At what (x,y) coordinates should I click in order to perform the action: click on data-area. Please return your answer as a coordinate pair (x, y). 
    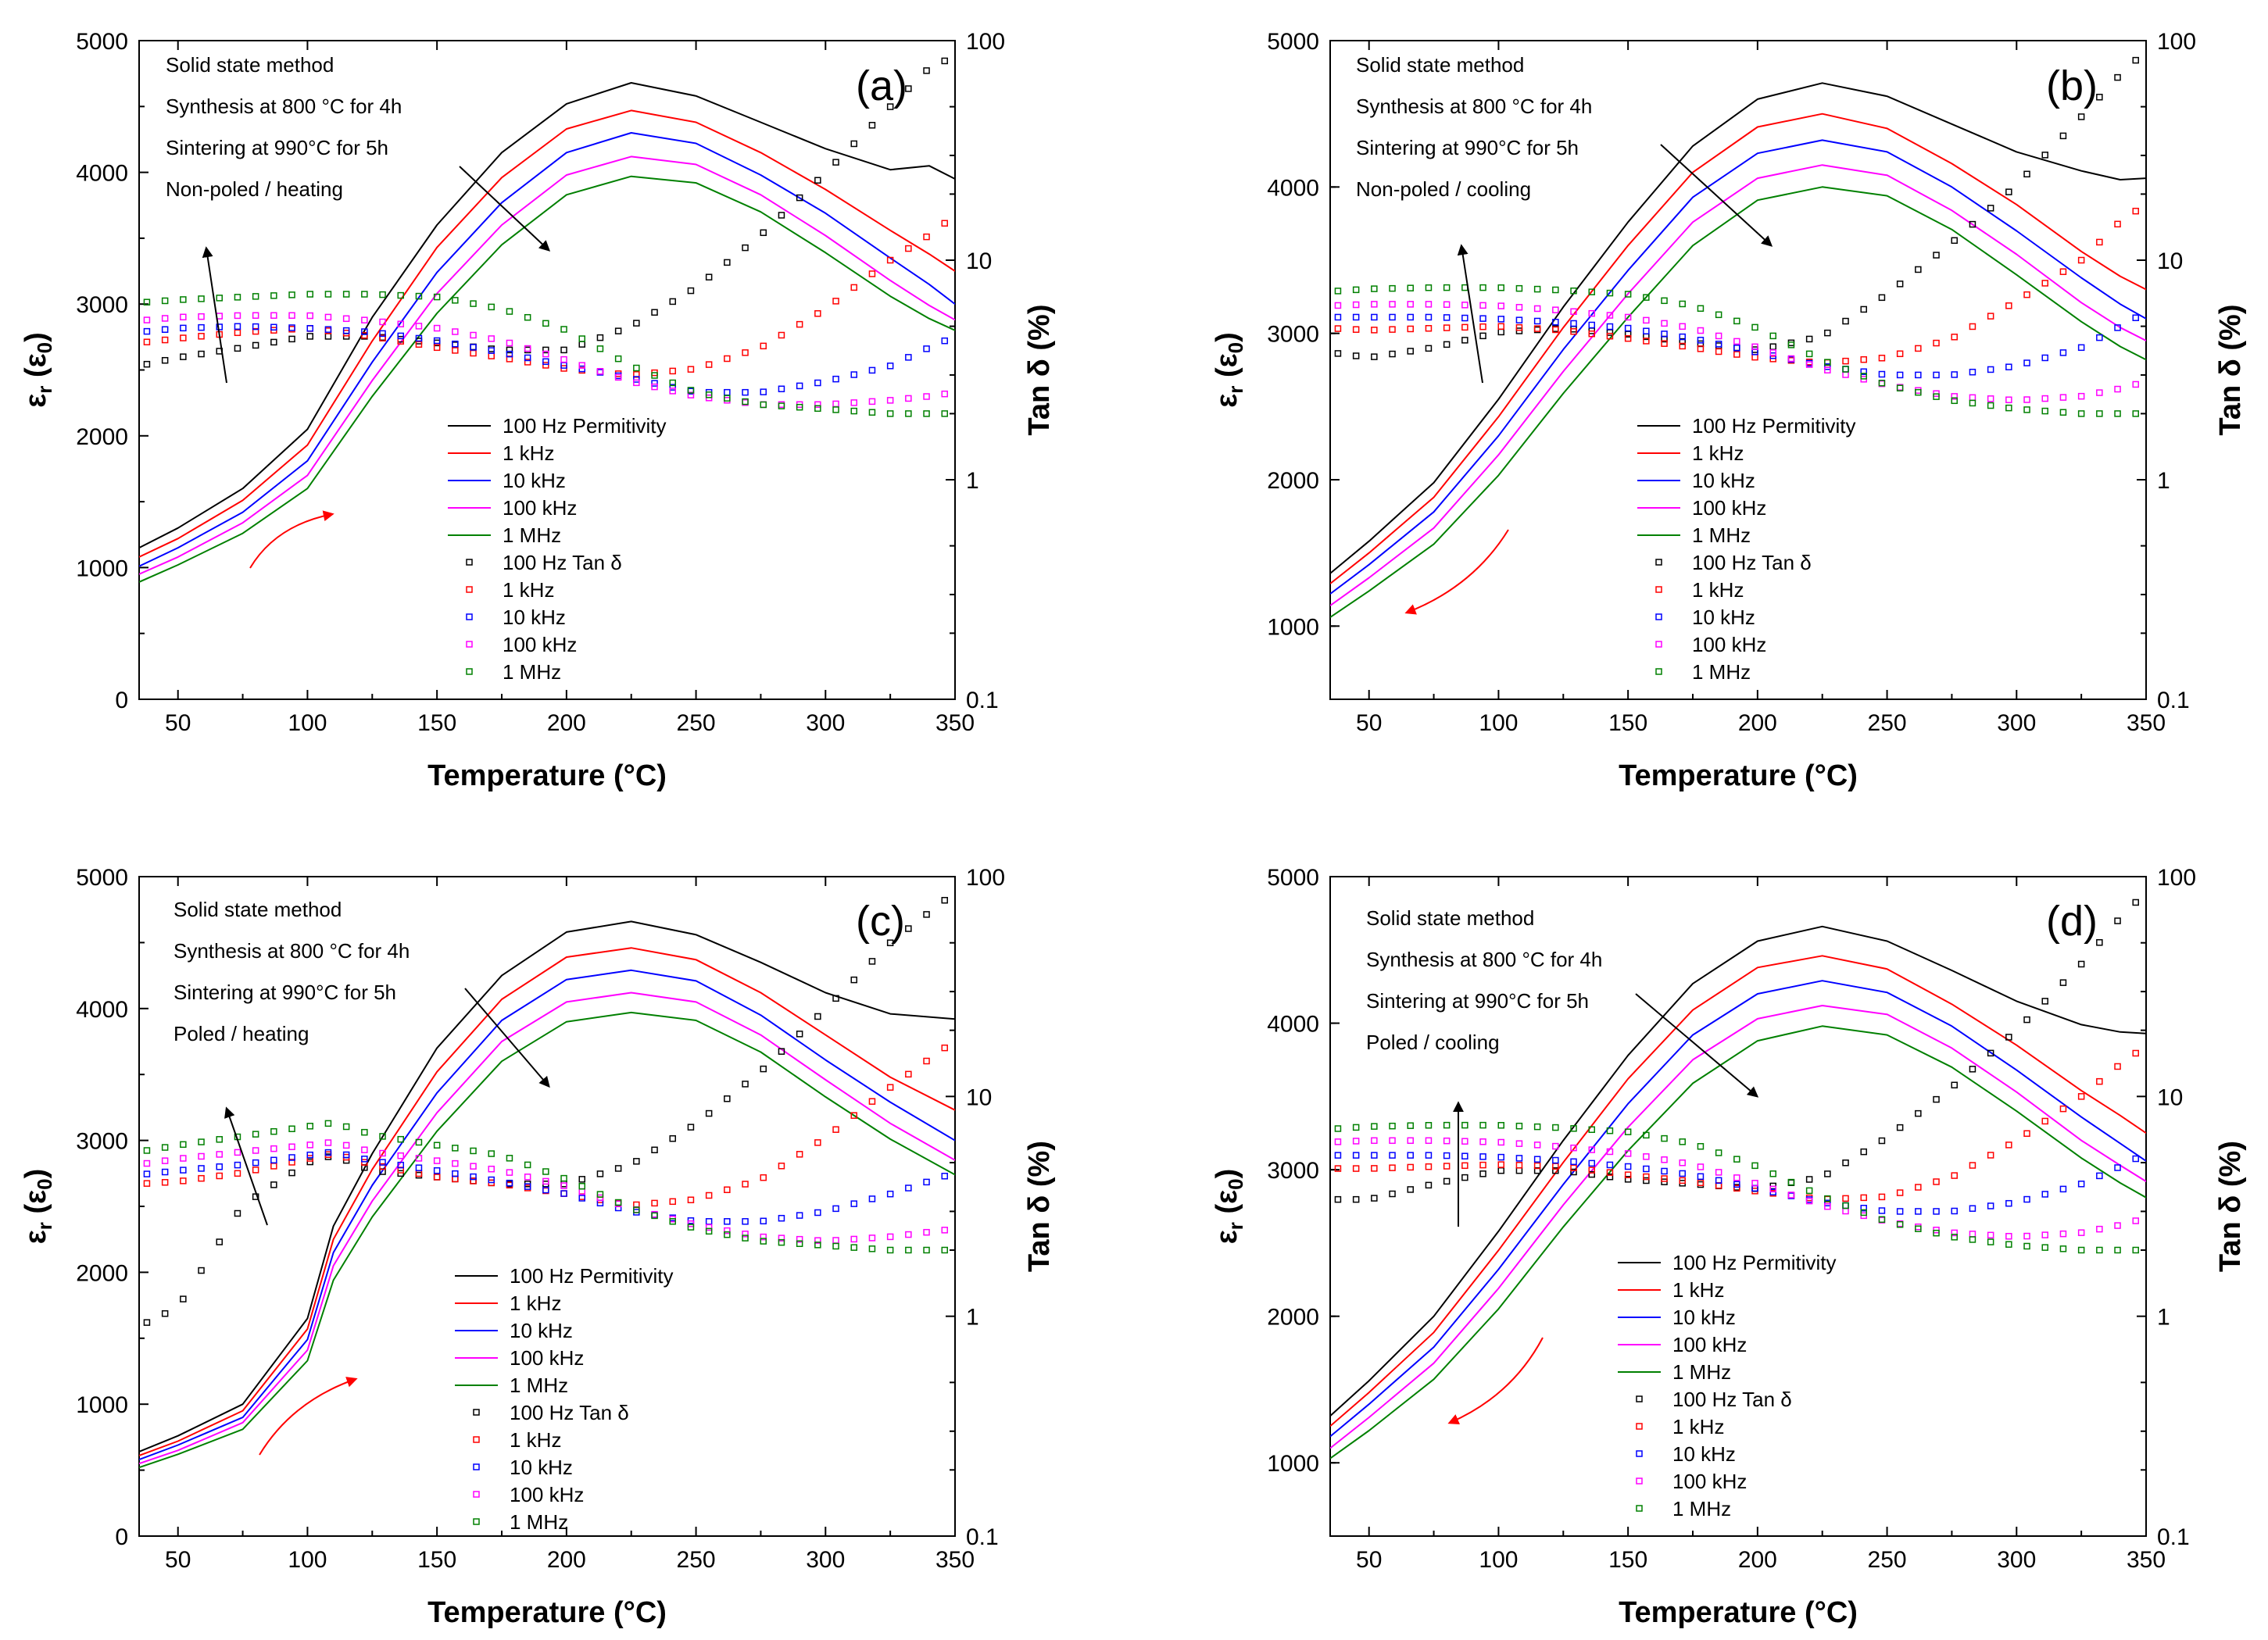
    Looking at the image, I should click on (1738, 1179).